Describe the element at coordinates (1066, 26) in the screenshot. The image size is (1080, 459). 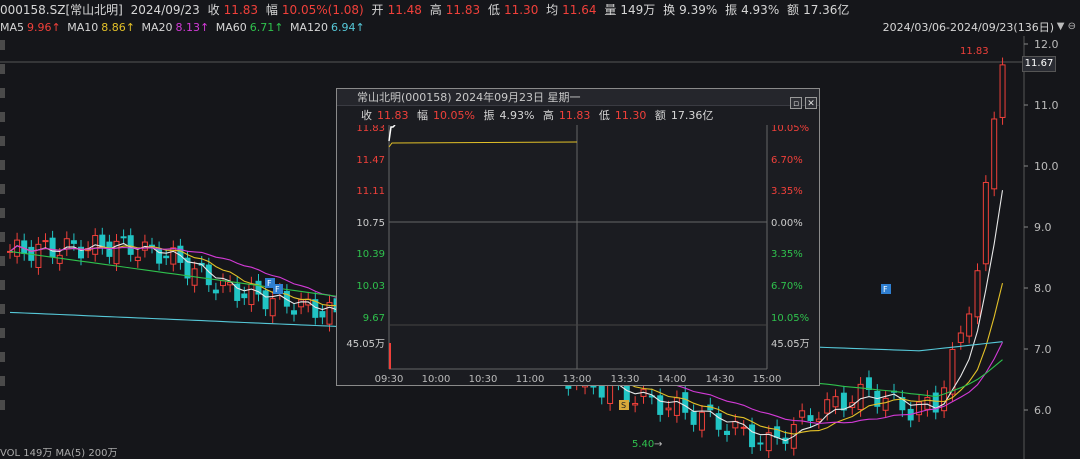
I see `range-dropdown-icon: ▼ ⊖` at that location.